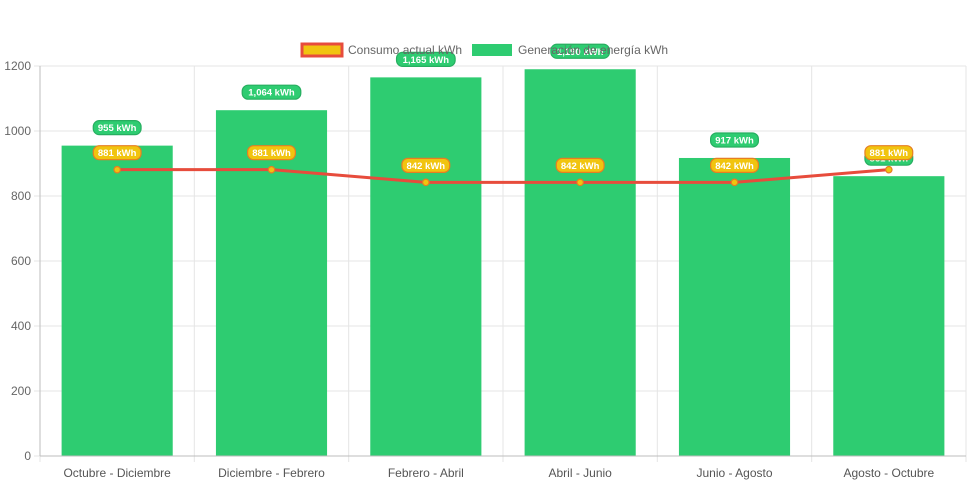 The height and width of the screenshot is (490, 971). What do you see at coordinates (580, 473) in the screenshot?
I see `x-tick-label: Abril - Junio` at bounding box center [580, 473].